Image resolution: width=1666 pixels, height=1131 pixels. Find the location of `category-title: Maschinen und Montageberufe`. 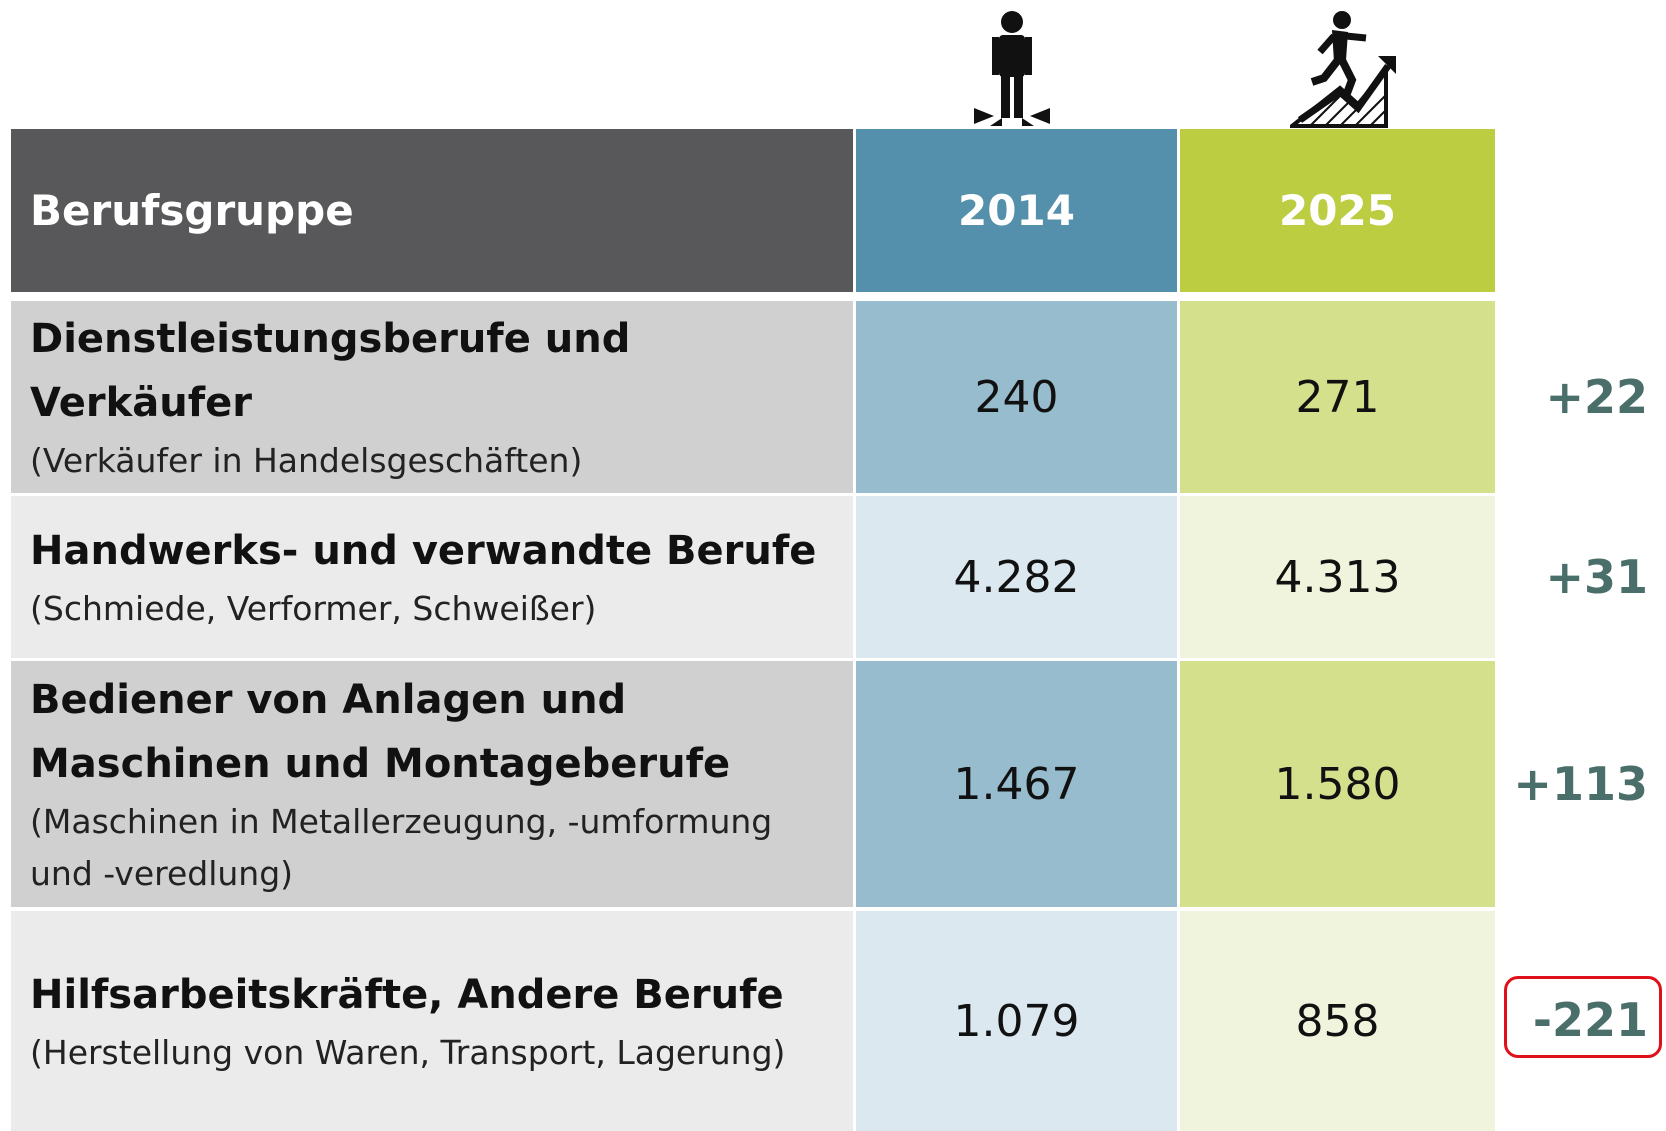

category-title: Maschinen und Montageberufe is located at coordinates (380, 764).